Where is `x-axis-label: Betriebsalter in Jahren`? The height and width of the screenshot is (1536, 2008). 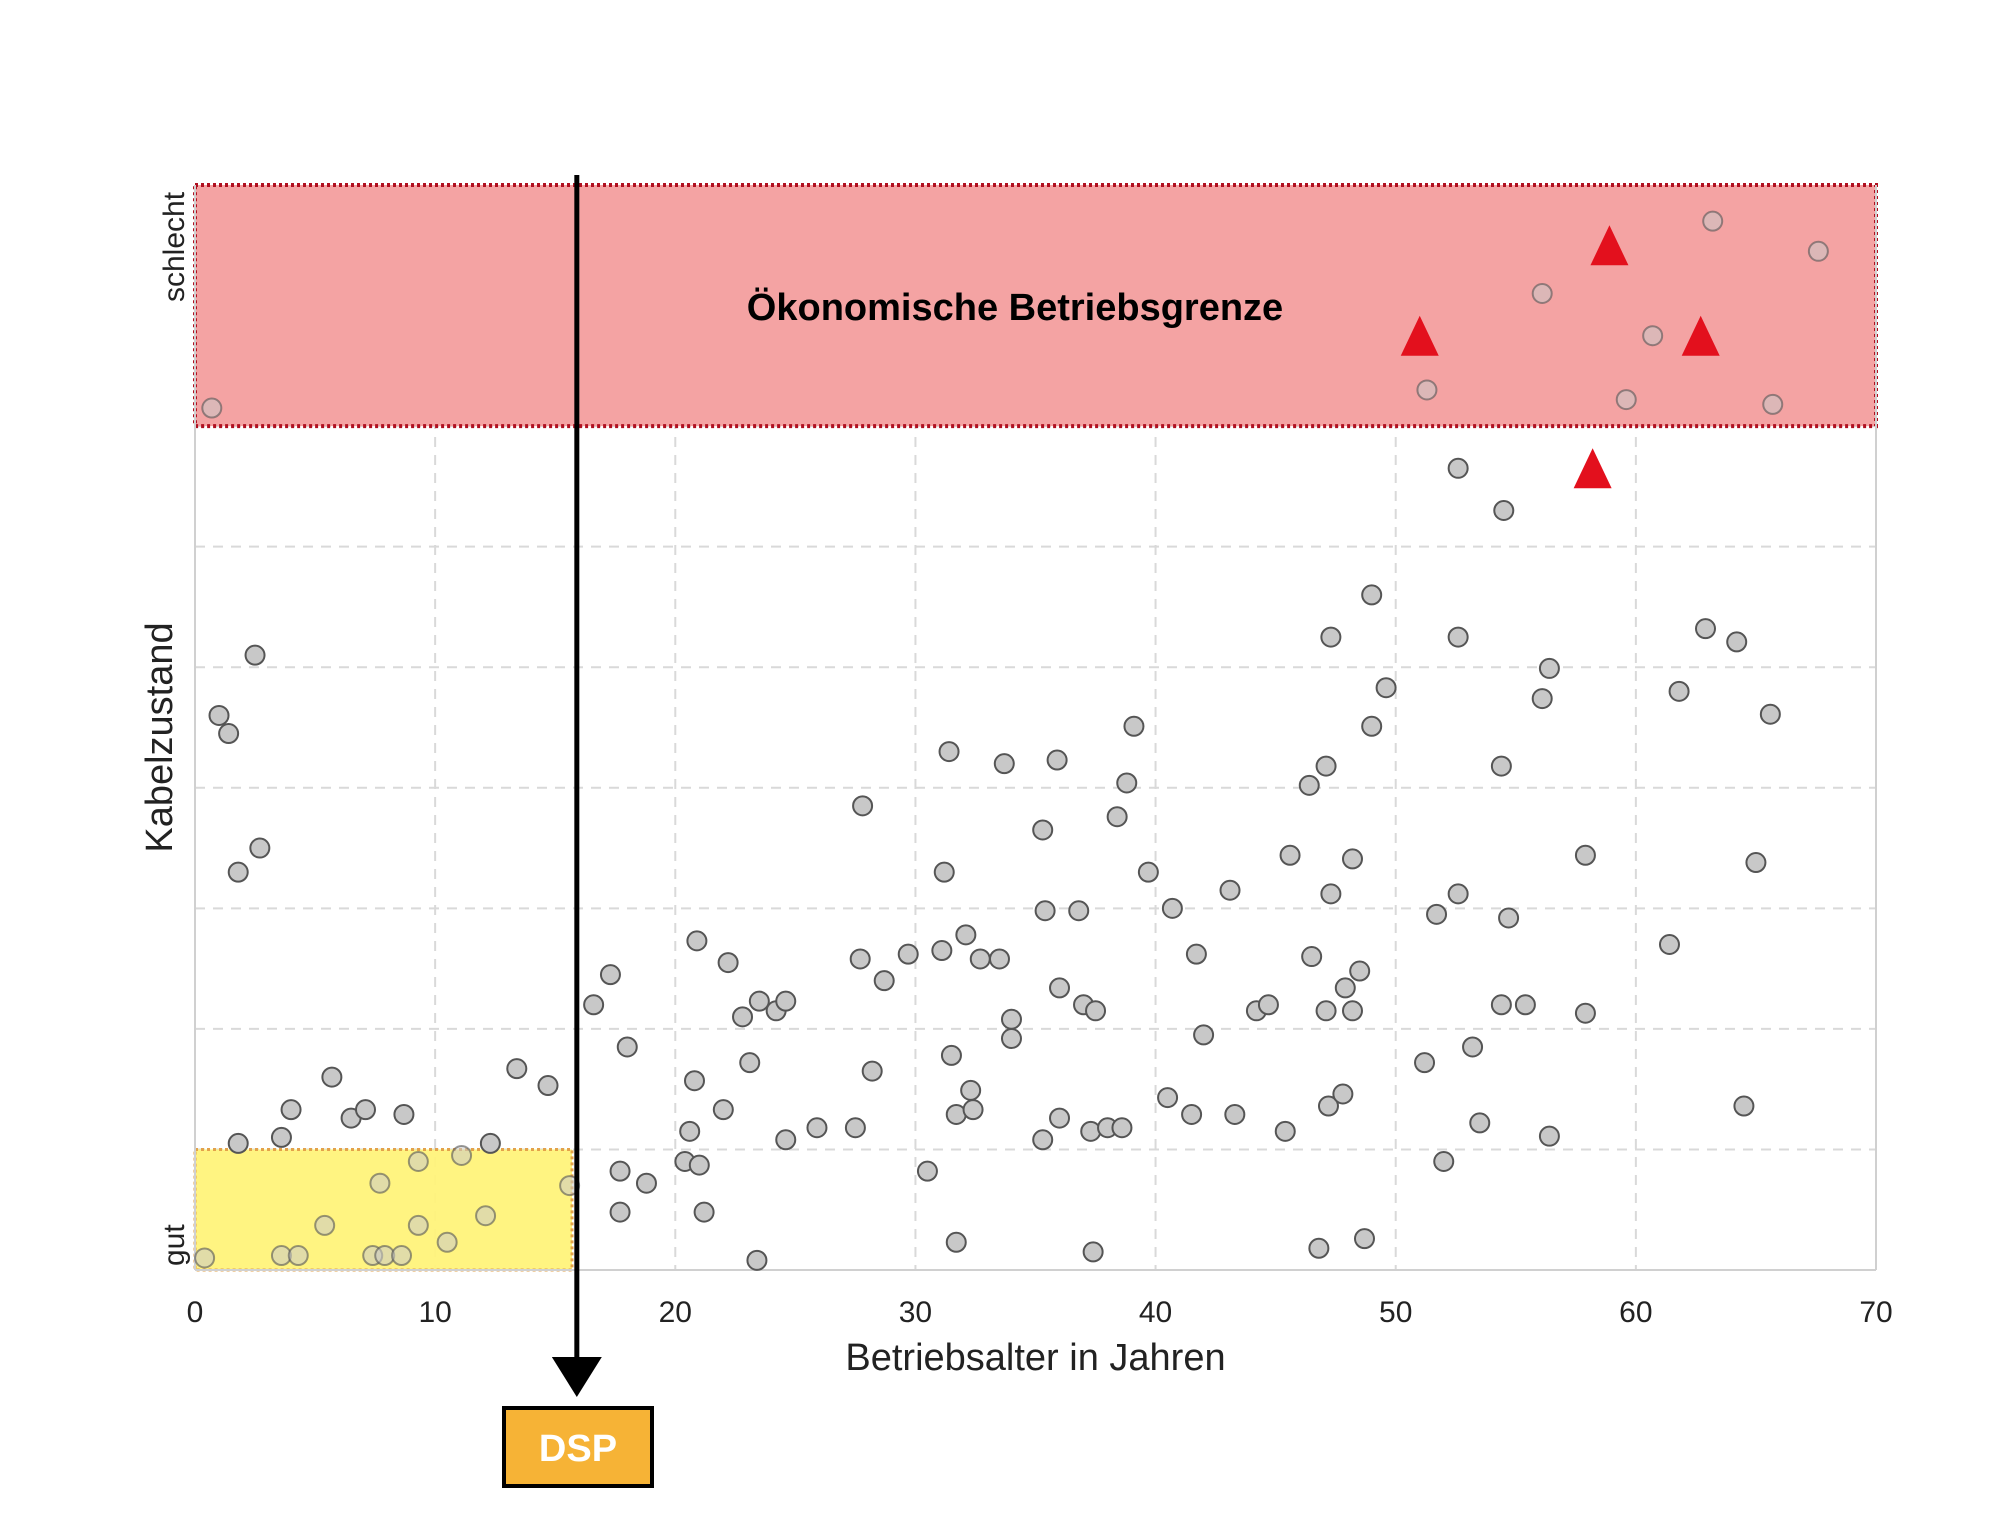
x-axis-label: Betriebsalter in Jahren is located at coordinates (1035, 1358).